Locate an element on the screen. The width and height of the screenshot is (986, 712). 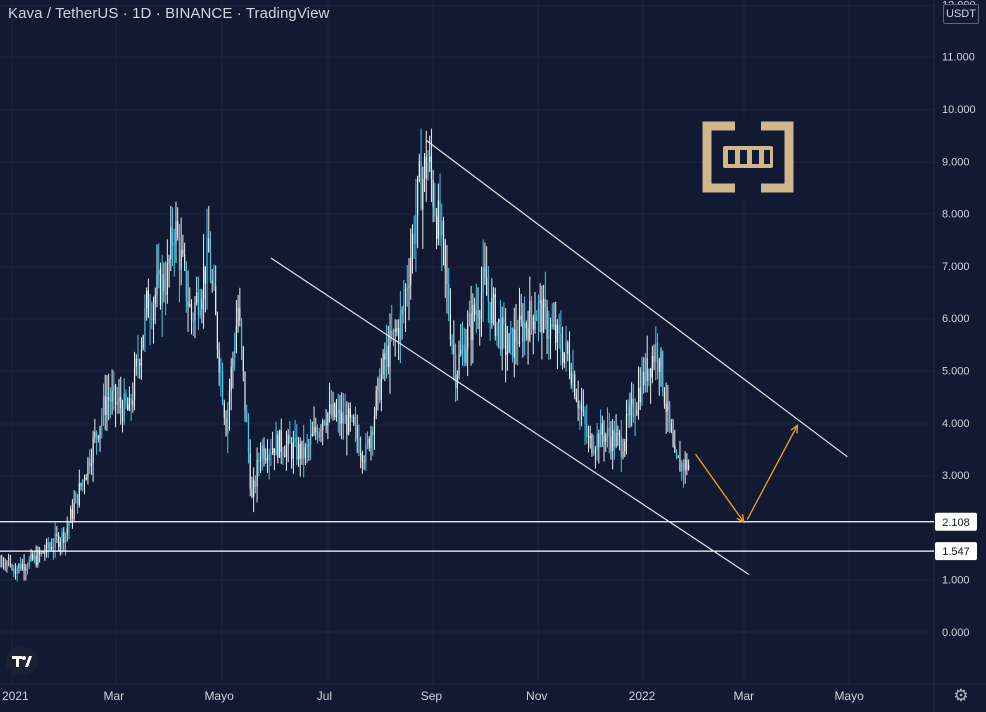
settings-gear-icon: ⚙ is located at coordinates (961, 695).